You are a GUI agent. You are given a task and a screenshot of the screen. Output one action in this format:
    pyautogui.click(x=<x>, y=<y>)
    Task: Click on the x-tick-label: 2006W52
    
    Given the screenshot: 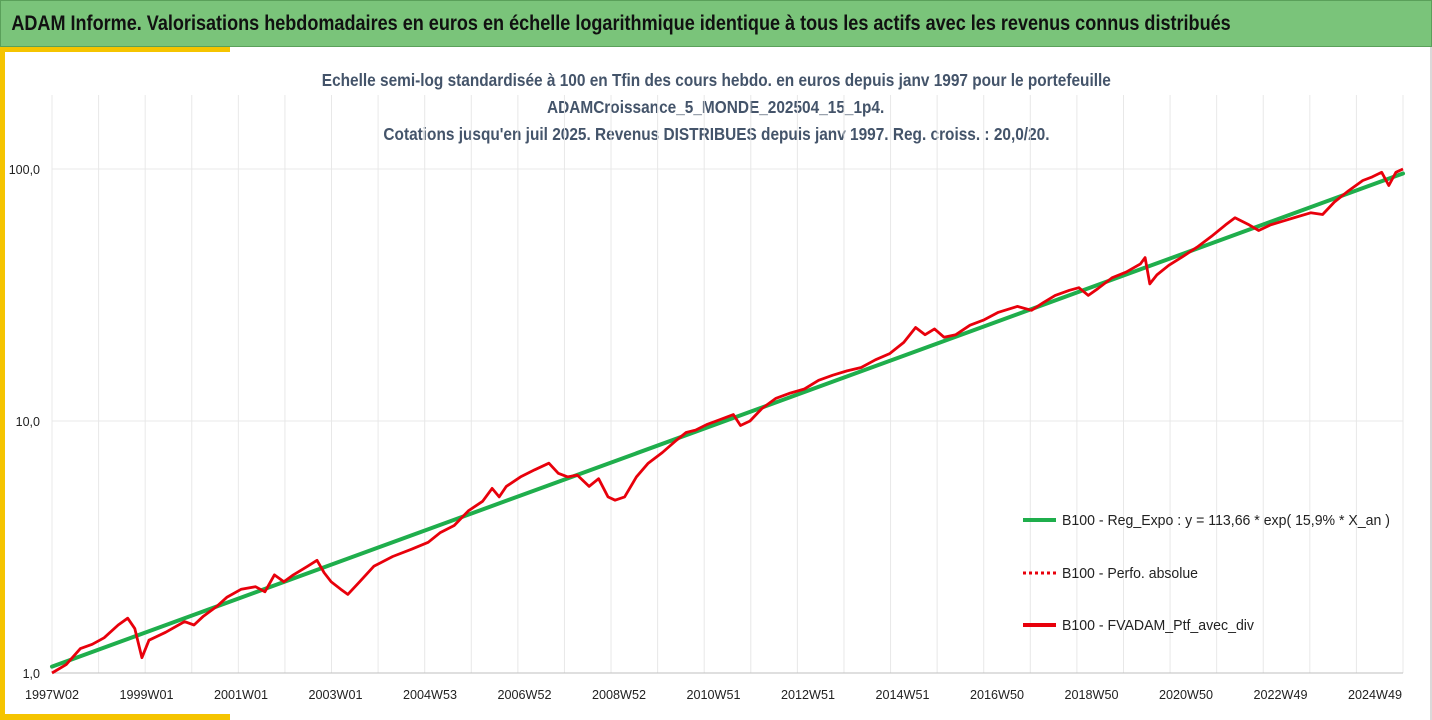 What is the action you would take?
    pyautogui.click(x=525, y=695)
    